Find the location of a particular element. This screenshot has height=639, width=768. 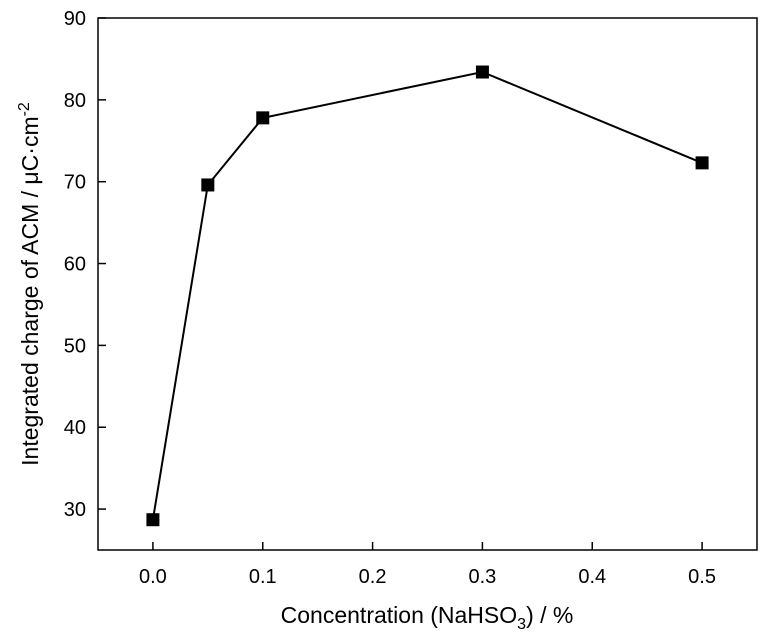

y-axis-label: Integrated charge of ACM / μC·cm-2 is located at coordinates (29, 284).